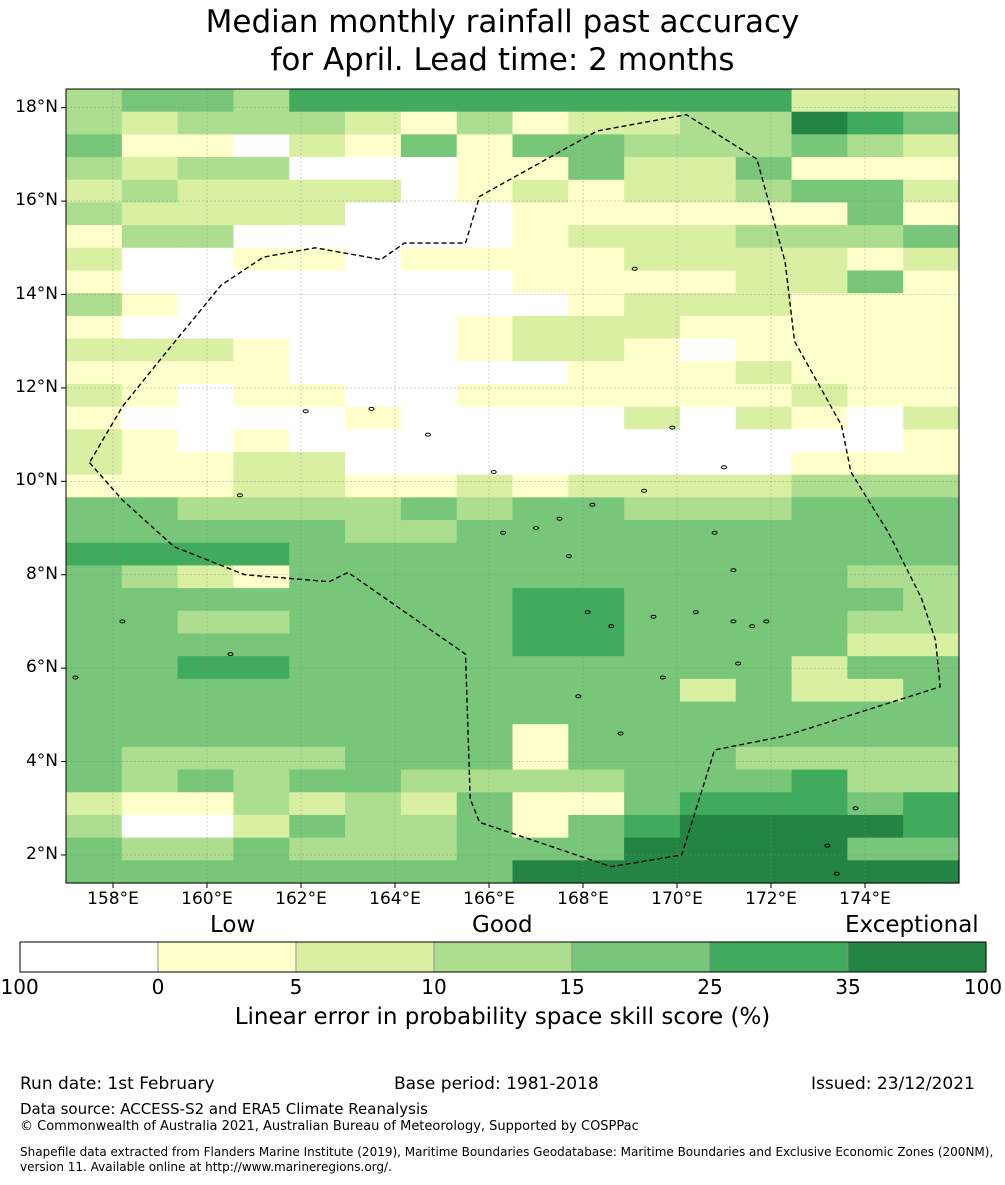 This screenshot has height=1185, width=1005. I want to click on lon-label: 174°E, so click(865, 899).